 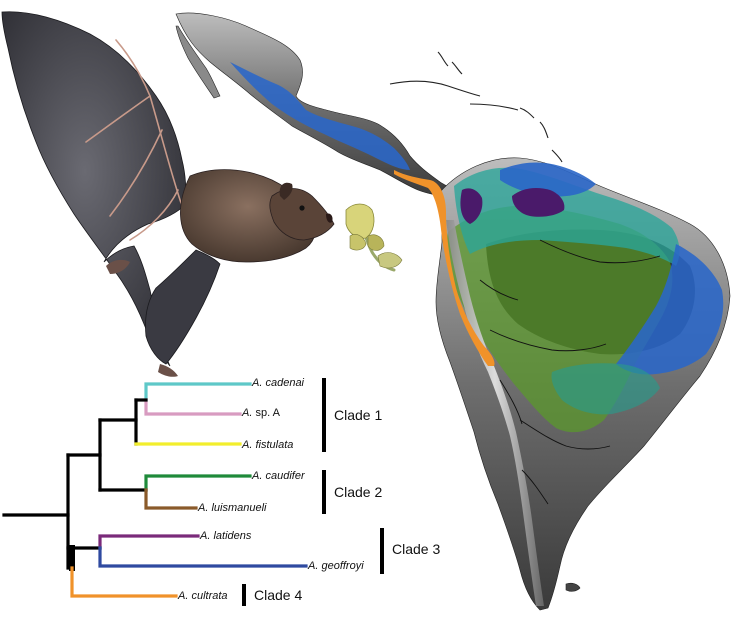 What do you see at coordinates (278, 595) in the screenshot?
I see `clade-label-4: Clade 4` at bounding box center [278, 595].